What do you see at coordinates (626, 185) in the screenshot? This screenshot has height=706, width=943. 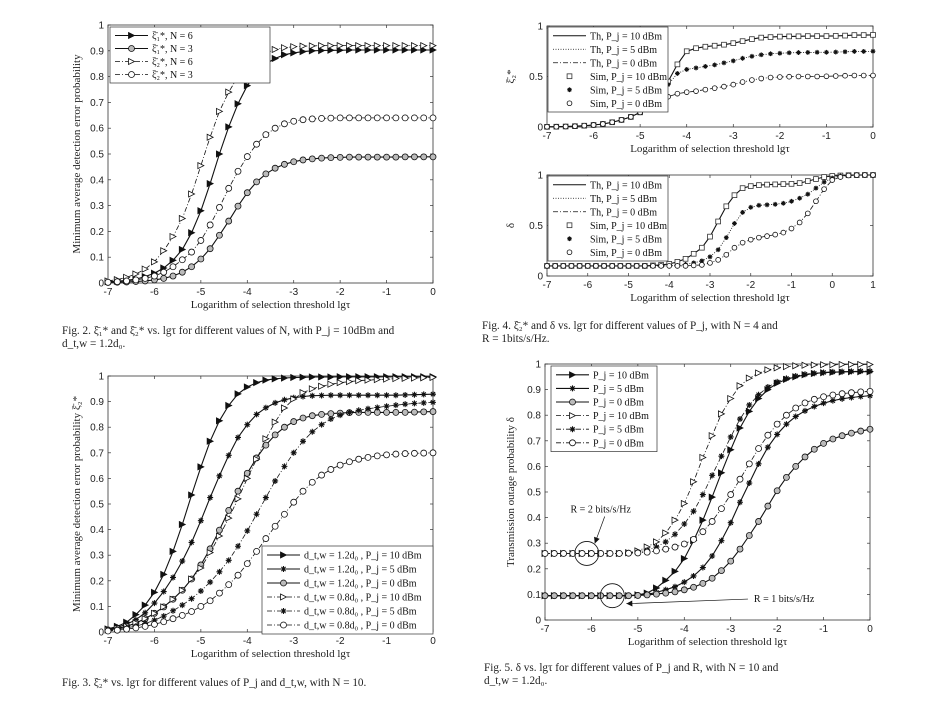 I see `legend-label: Th, P_j = 10 dBm` at bounding box center [626, 185].